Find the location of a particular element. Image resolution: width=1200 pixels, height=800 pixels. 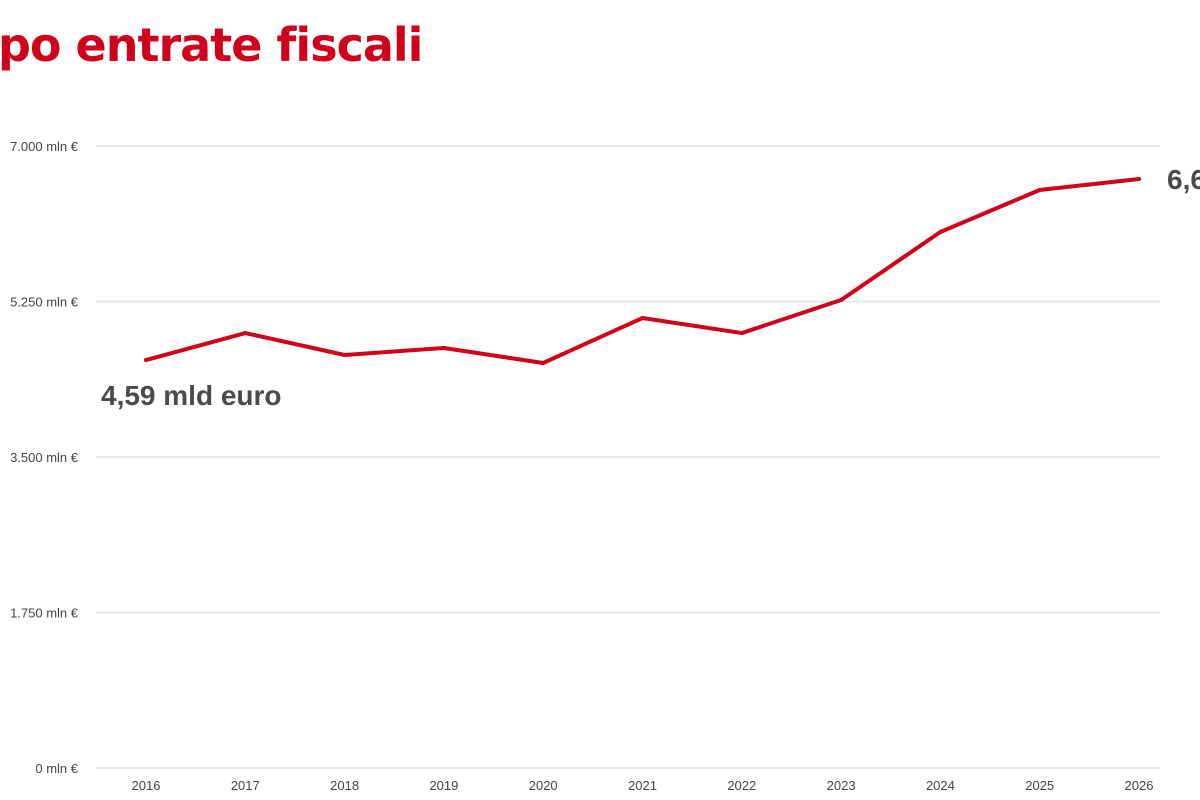

annotation-end: 6,63 mld euro is located at coordinates (1183, 179).